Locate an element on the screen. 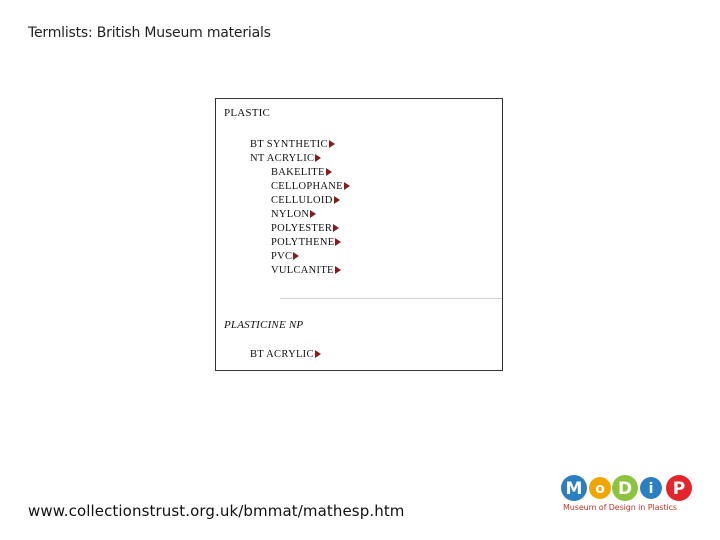 This screenshot has height=540, width=720. logo-tagline: Museum of Design in Plastics is located at coordinates (620, 507).